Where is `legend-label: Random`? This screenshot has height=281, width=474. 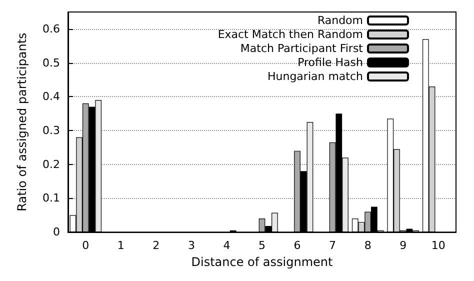
legend-label: Random is located at coordinates (340, 20).